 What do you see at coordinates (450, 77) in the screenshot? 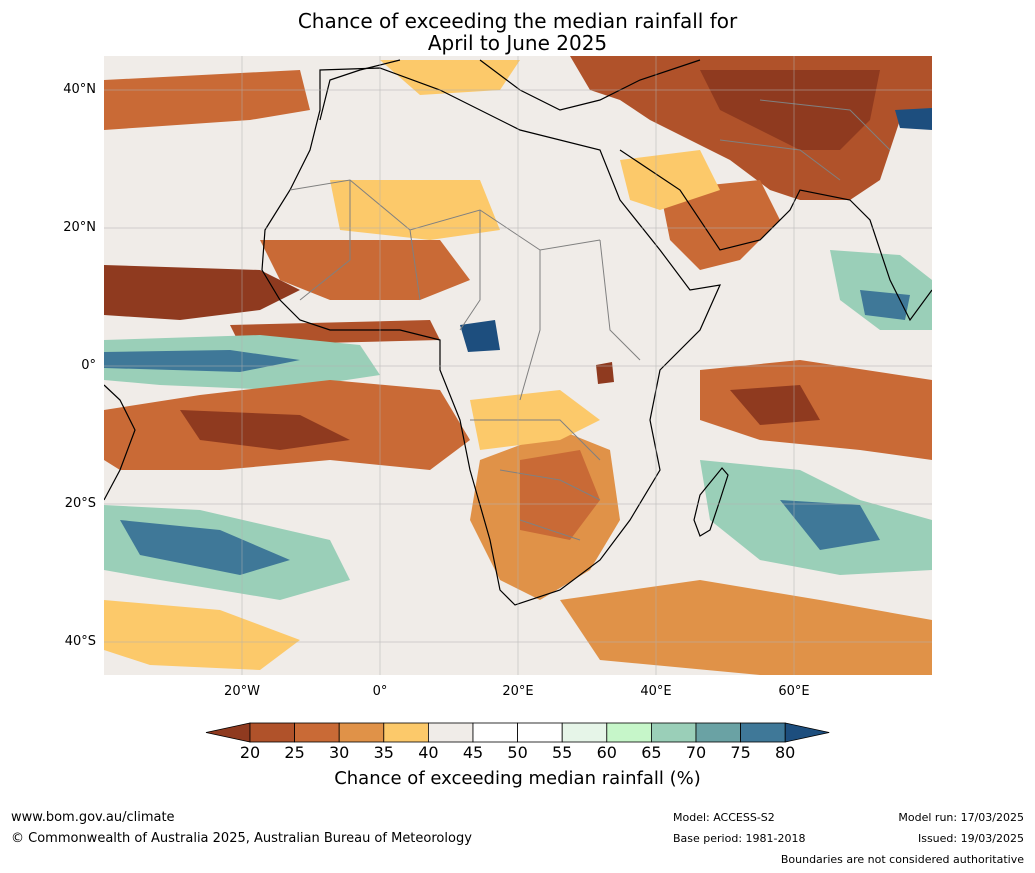
I see `moderate-region-europe` at bounding box center [450, 77].